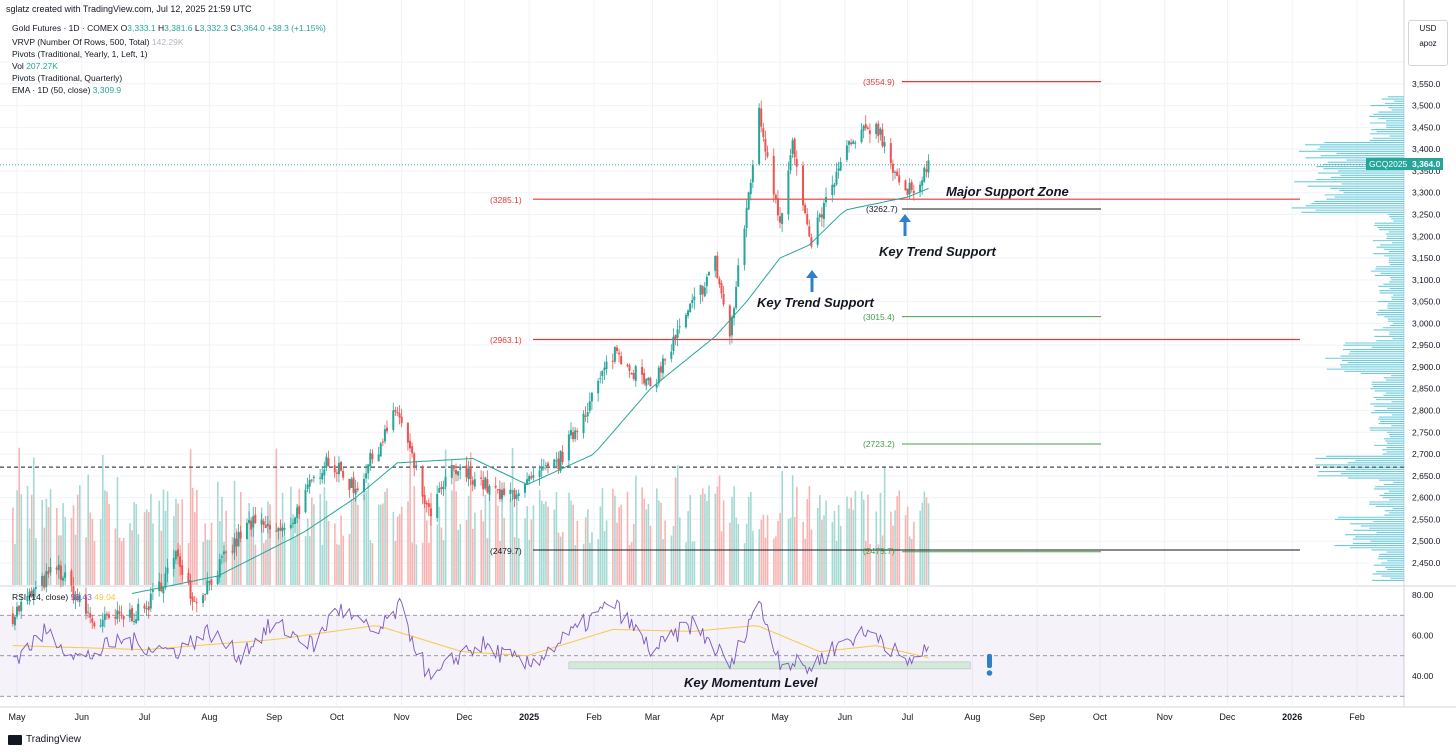  Describe the element at coordinates (1426, 432) in the screenshot. I see `price-tick-label: 2,750.0` at that location.